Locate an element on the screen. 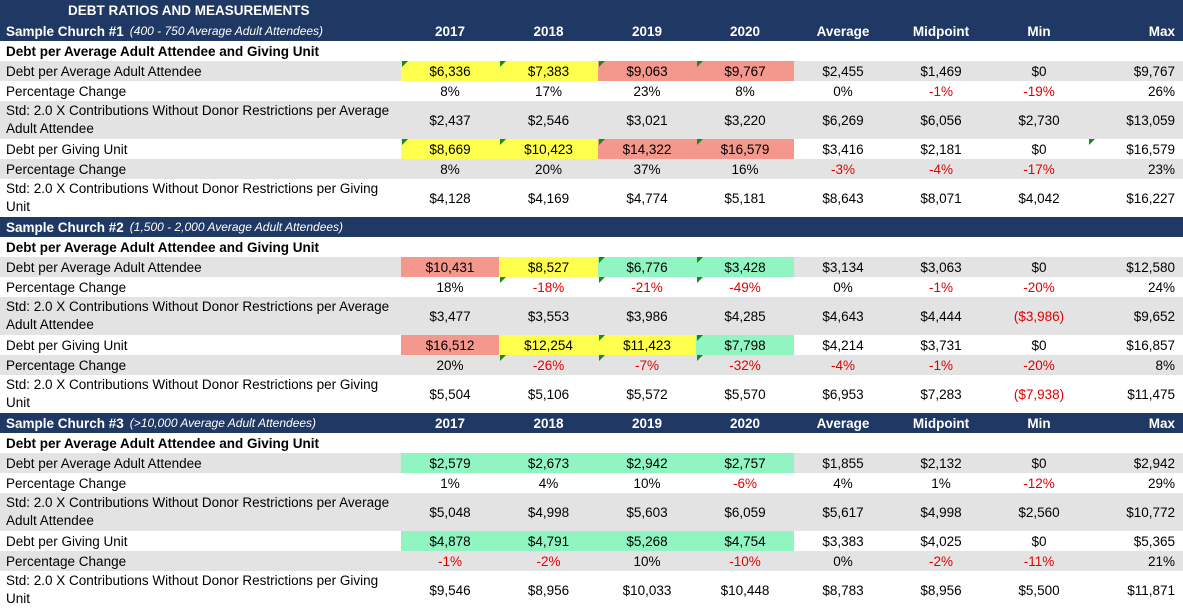 The image size is (1183, 613). value-cell: $7,383 is located at coordinates (548, 71).